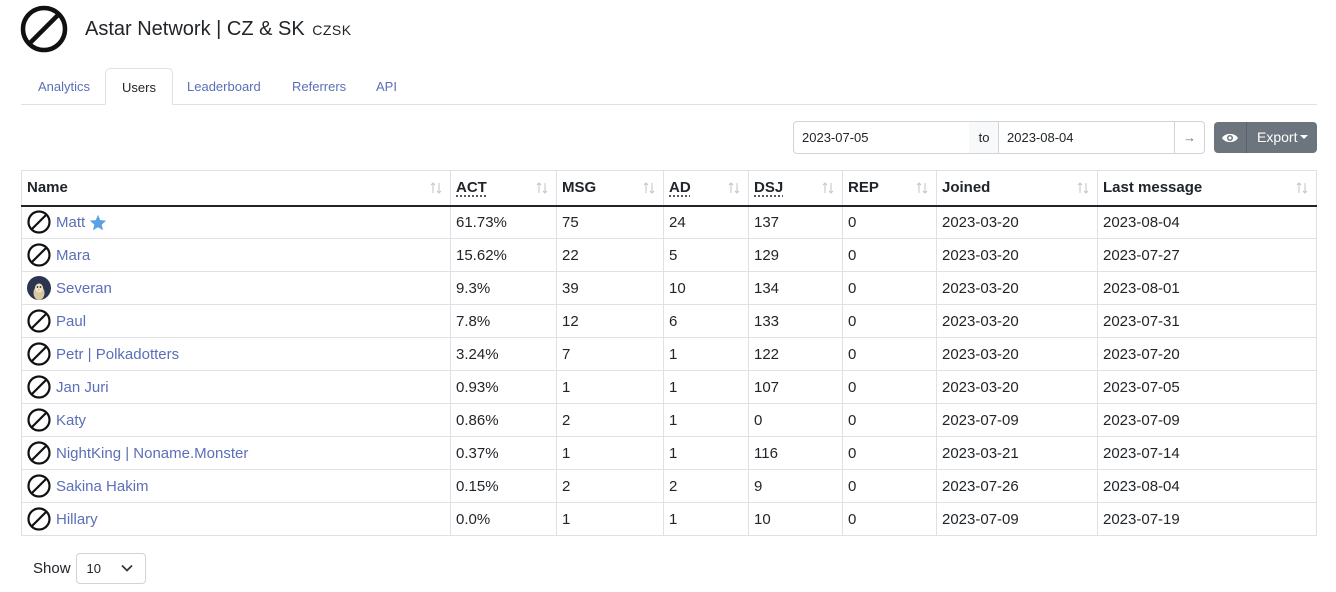 This screenshot has width=1336, height=592. I want to click on dsj-cell: 137, so click(795, 222).